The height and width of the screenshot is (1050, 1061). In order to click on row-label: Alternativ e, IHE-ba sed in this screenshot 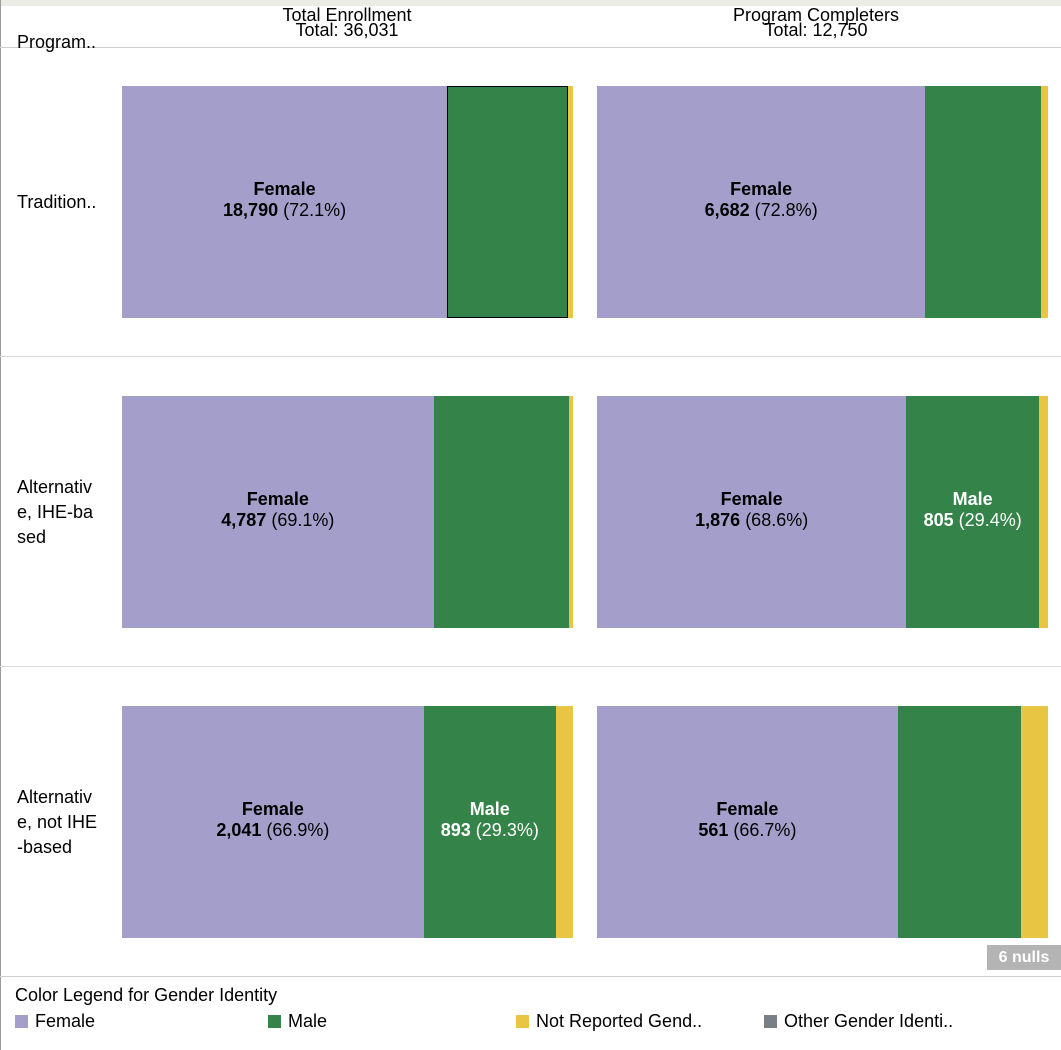, I will do `click(67, 512)`.